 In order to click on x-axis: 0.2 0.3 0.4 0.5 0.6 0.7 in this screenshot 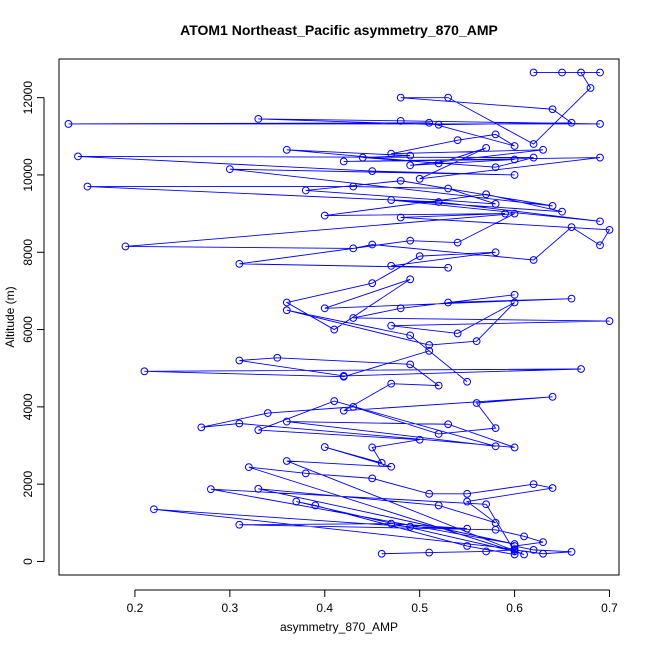, I will do `click(372, 602)`.